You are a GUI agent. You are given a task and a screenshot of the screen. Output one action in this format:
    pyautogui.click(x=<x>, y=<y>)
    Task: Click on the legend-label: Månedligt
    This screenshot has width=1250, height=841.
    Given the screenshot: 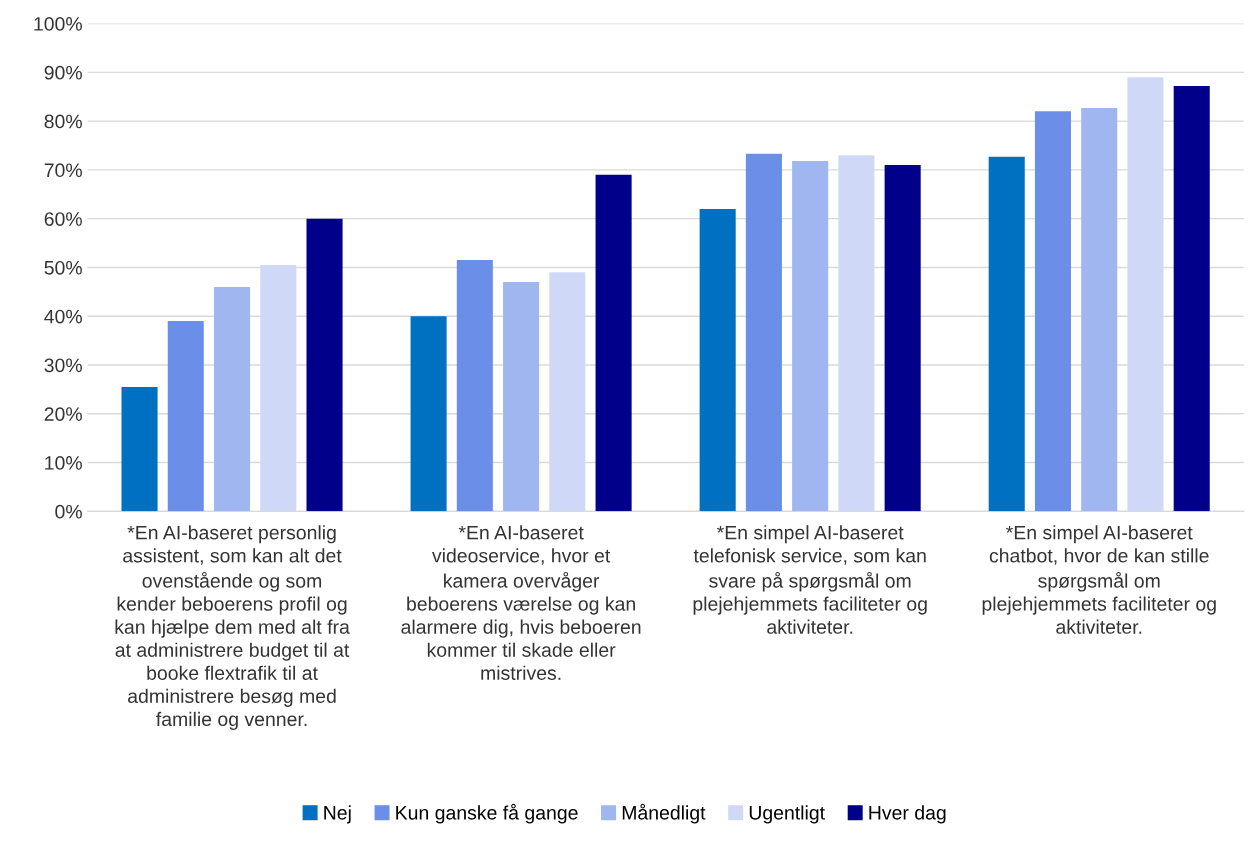 What is the action you would take?
    pyautogui.click(x=664, y=813)
    